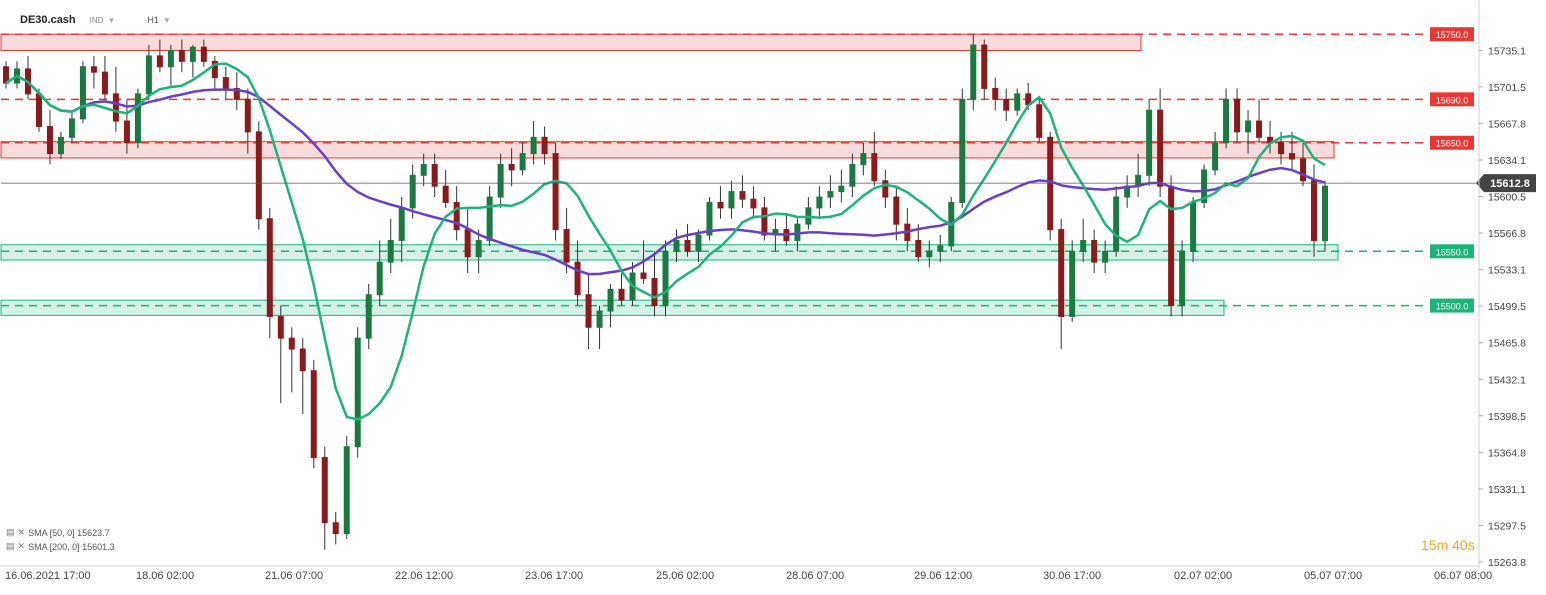  What do you see at coordinates (111, 20) in the screenshot?
I see `symbol-dropdown-icon: ▼` at bounding box center [111, 20].